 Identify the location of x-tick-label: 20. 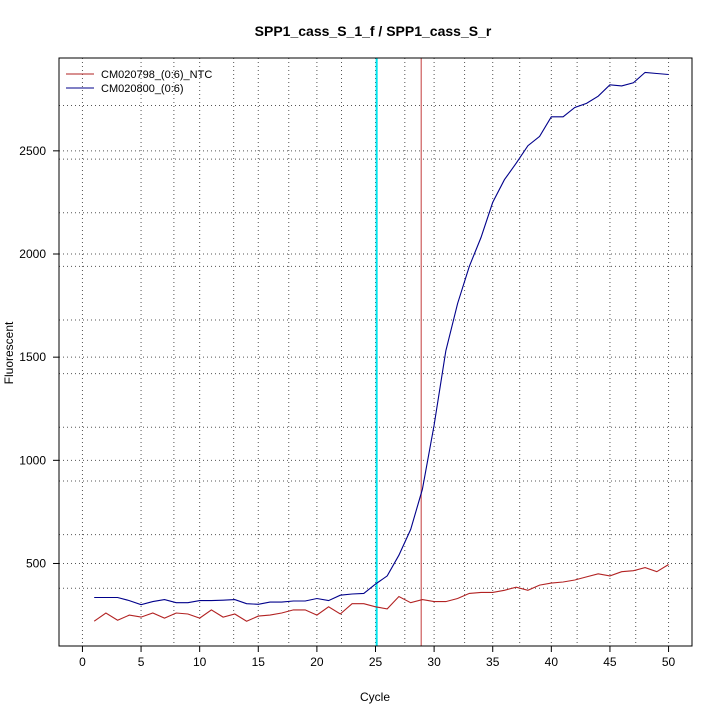
(317, 662).